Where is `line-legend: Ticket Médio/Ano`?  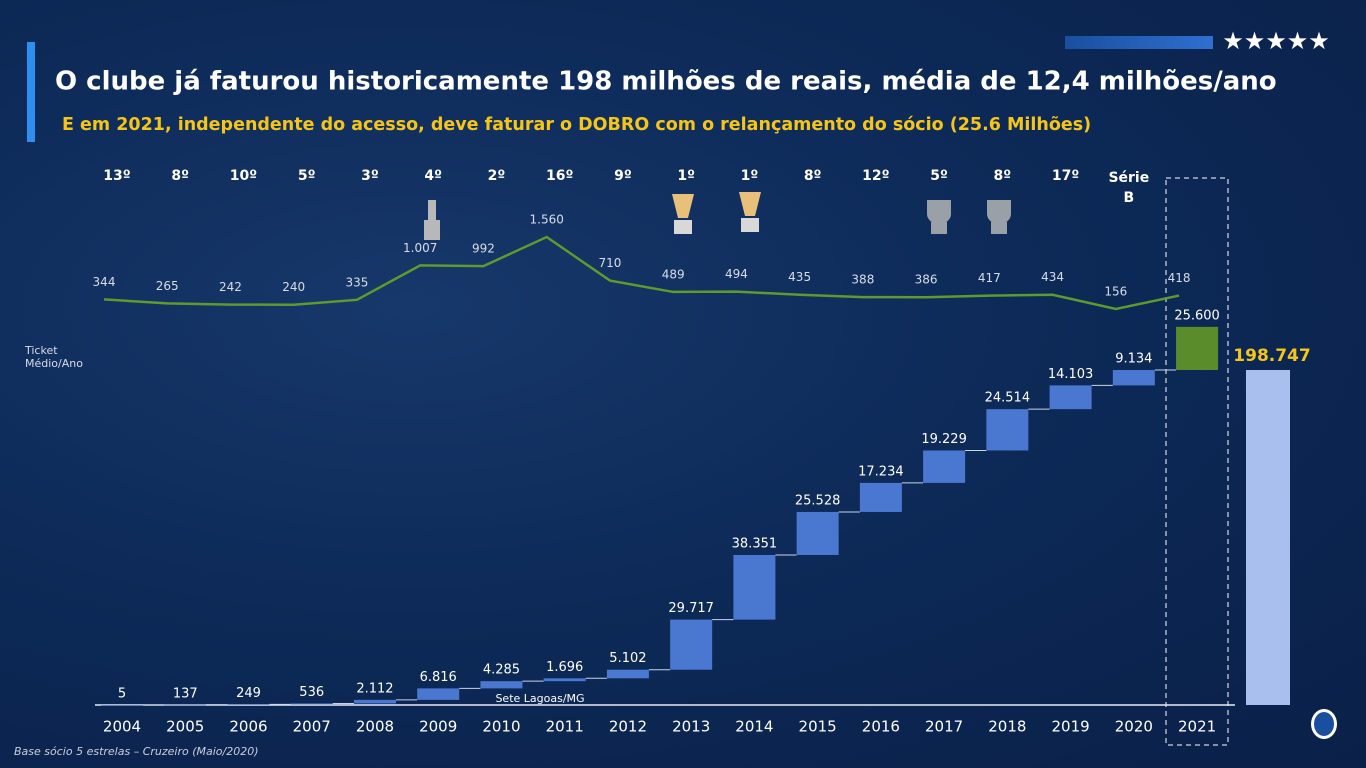 line-legend: Ticket Médio/Ano is located at coordinates (54, 357).